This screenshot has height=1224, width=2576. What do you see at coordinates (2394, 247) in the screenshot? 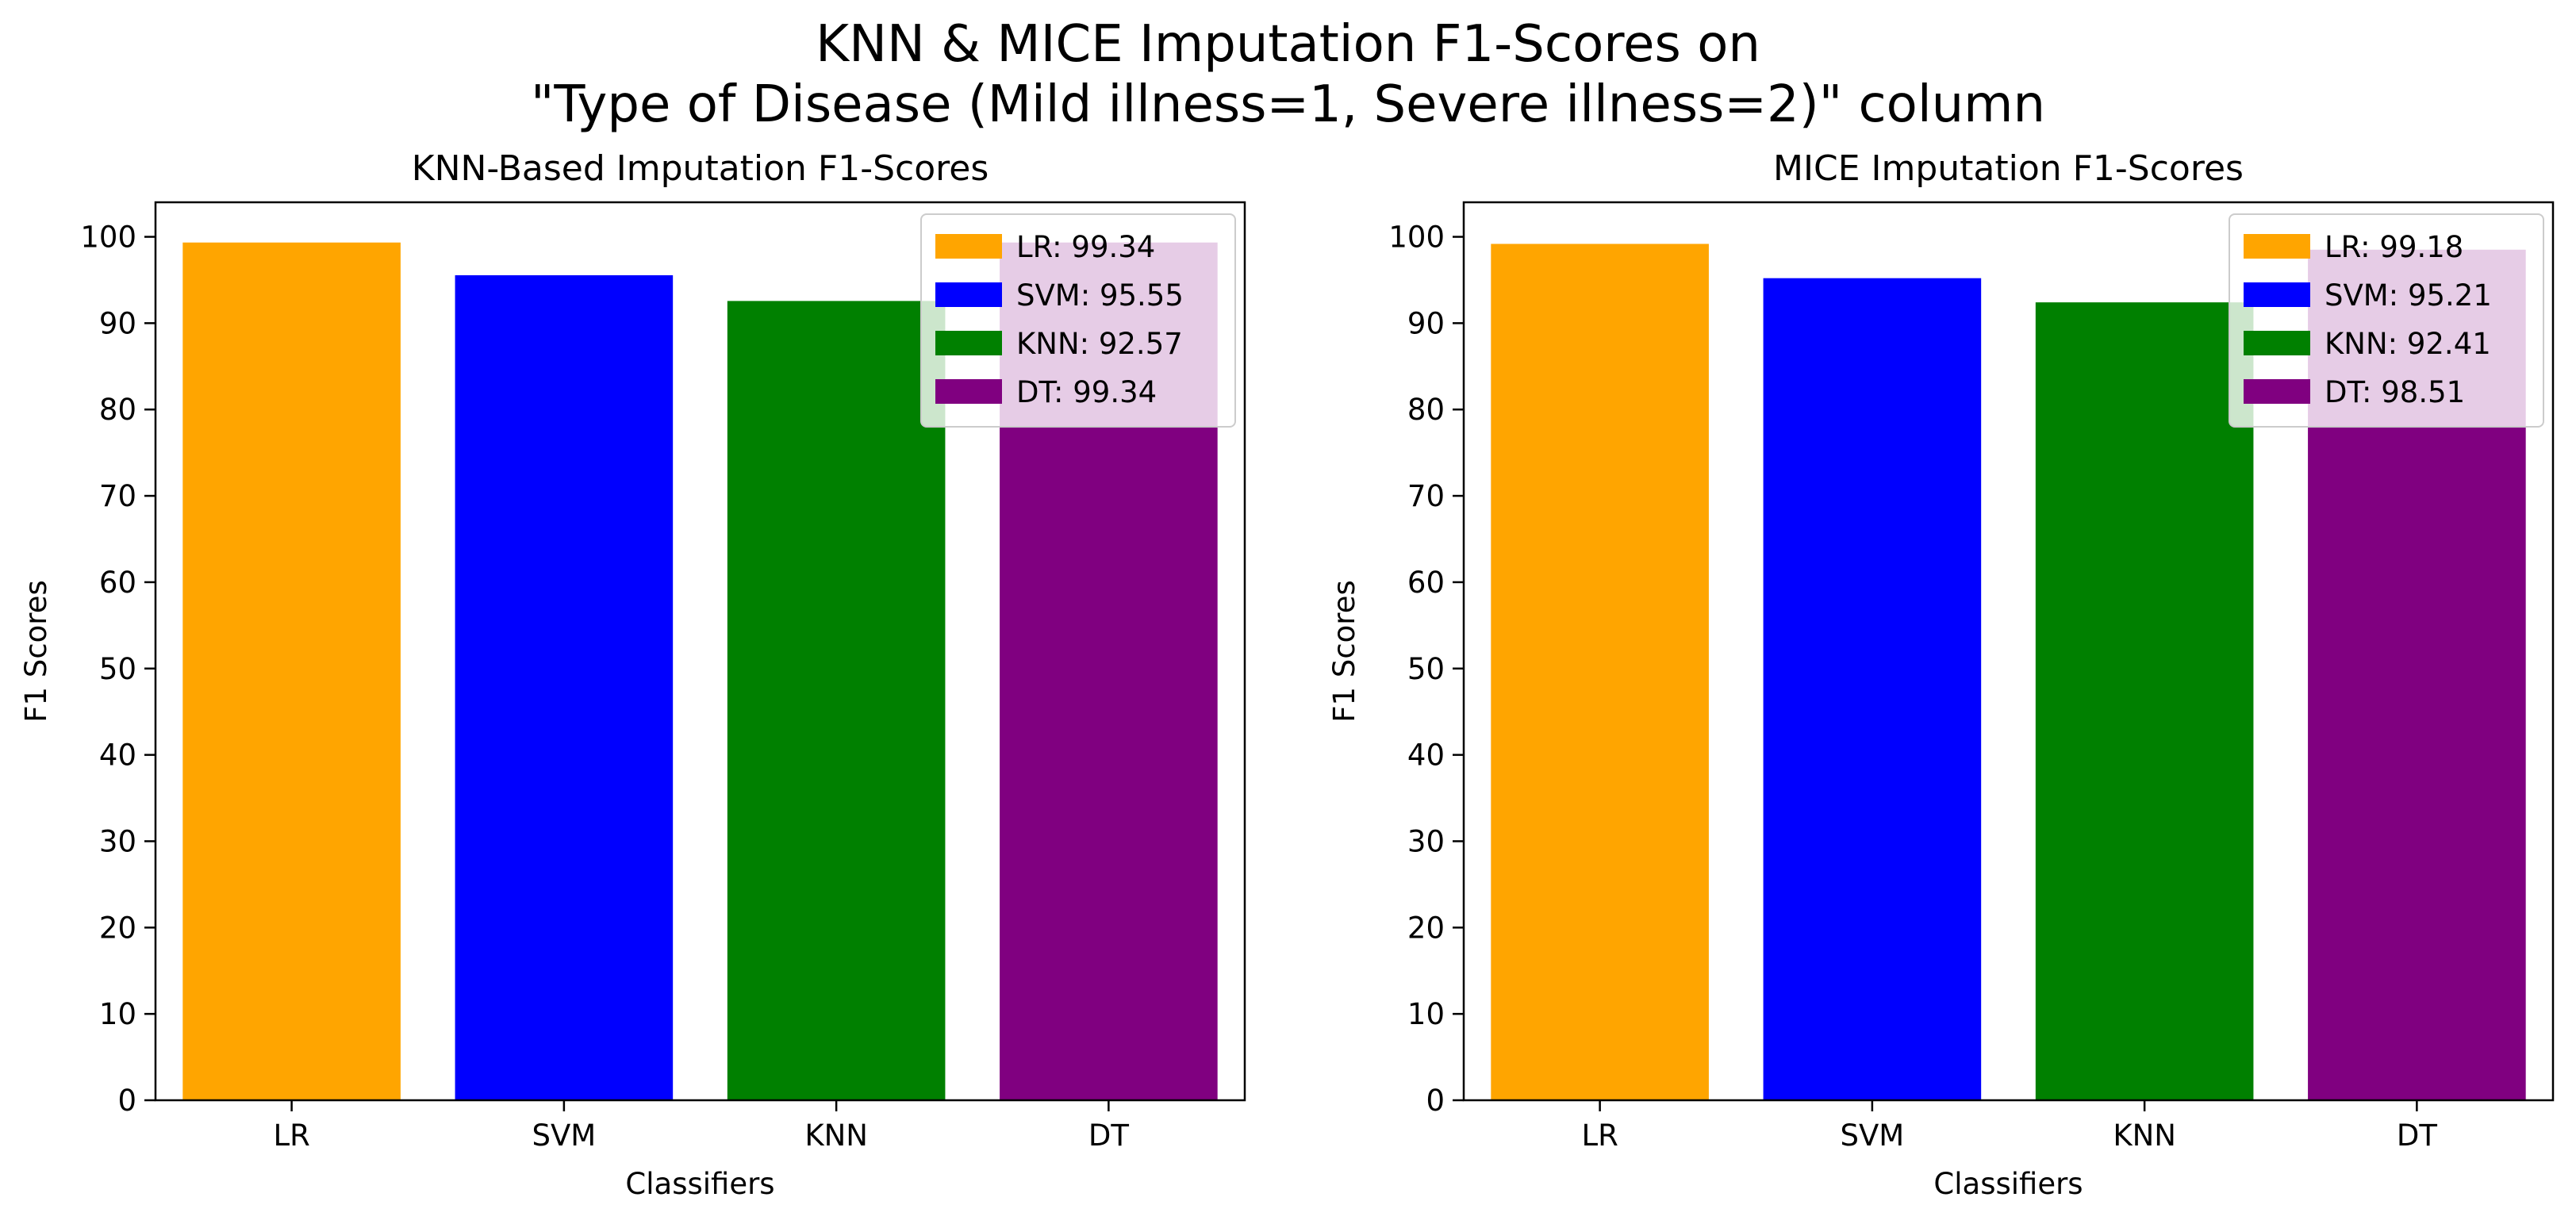
I see `legend-label-lr: LR: 99.18` at bounding box center [2394, 247].